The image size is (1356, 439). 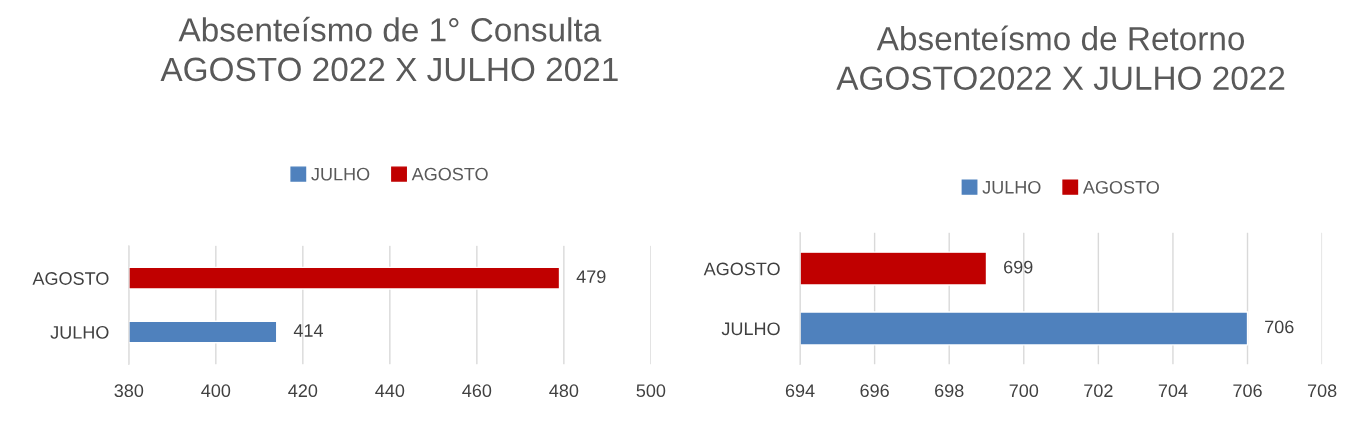 What do you see at coordinates (1247, 391) in the screenshot?
I see `x-tick-label: 706` at bounding box center [1247, 391].